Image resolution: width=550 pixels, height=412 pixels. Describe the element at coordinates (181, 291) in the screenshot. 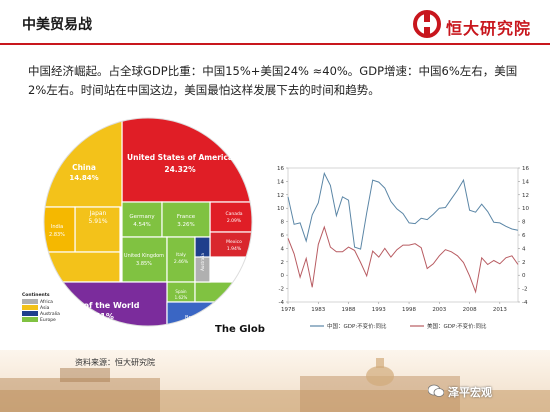

I see `label-spain: Spain` at that location.